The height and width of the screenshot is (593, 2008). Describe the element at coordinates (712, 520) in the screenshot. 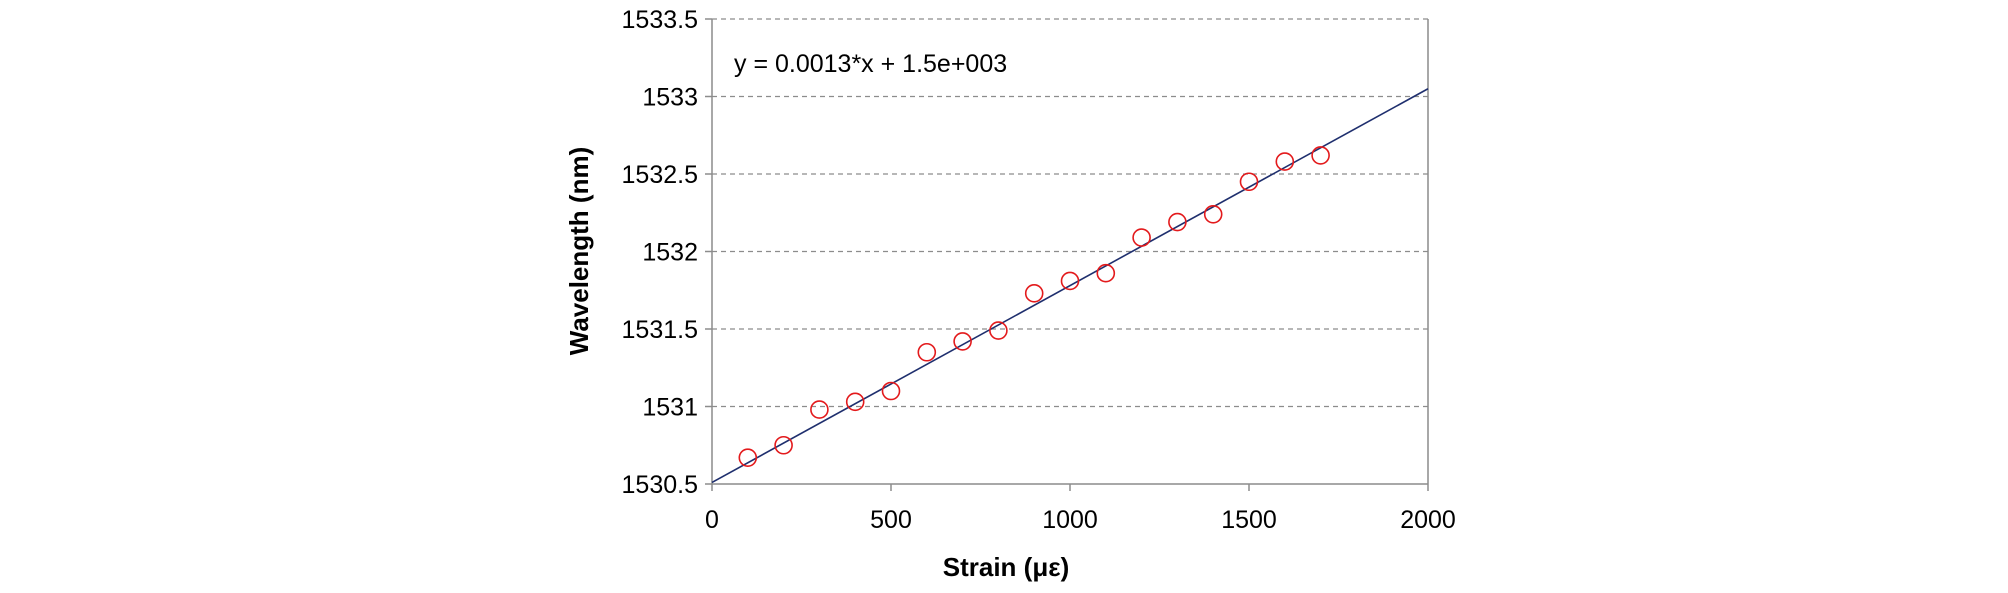

I see `x-tick-label: 0` at that location.